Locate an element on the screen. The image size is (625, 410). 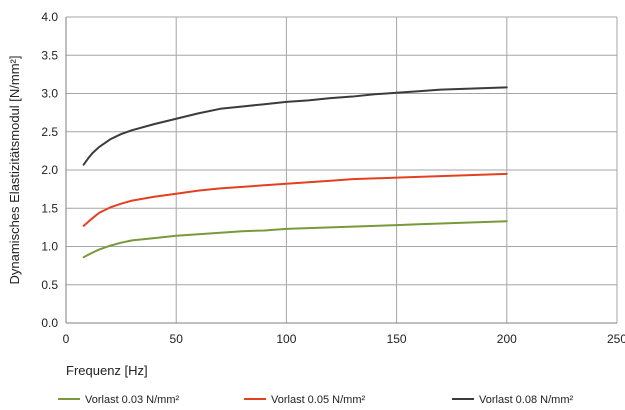
x-tick-label: 50 is located at coordinates (177, 339).